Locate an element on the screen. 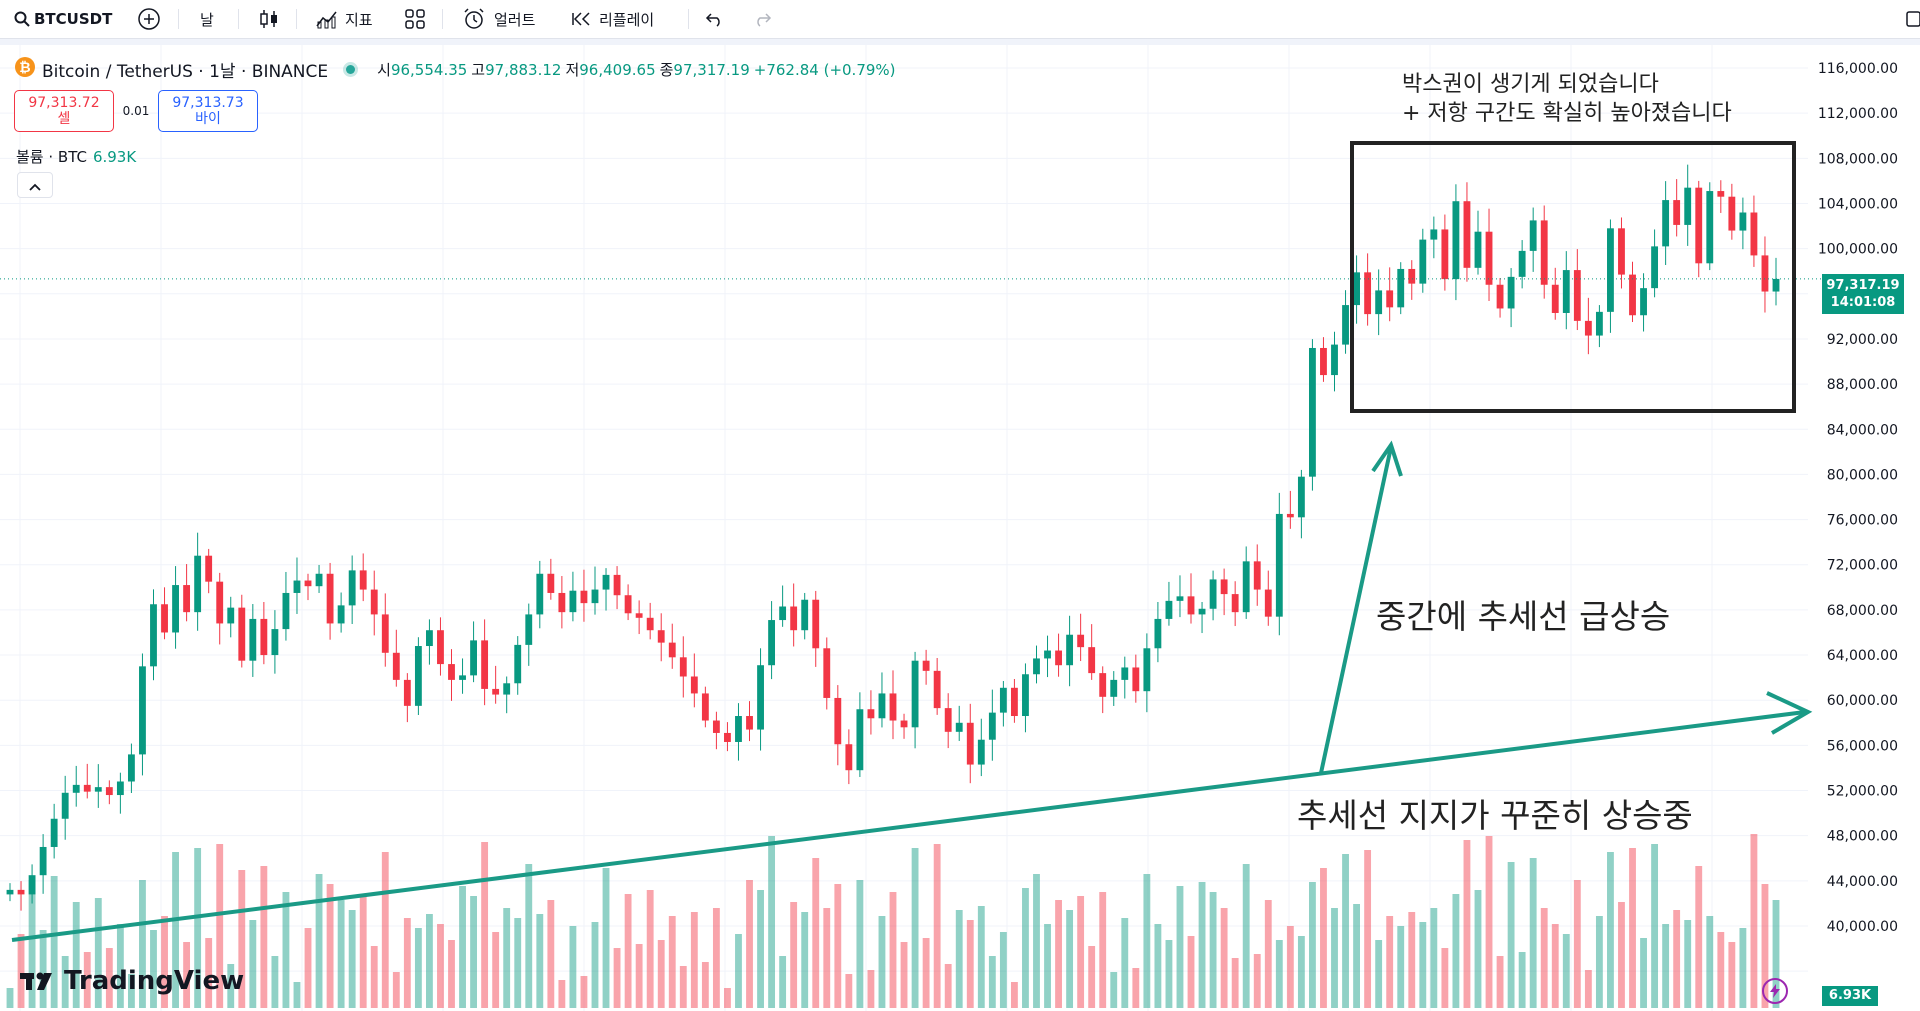 Image resolution: width=1920 pixels, height=1011 pixels. sell-label: 셀 is located at coordinates (64, 119).